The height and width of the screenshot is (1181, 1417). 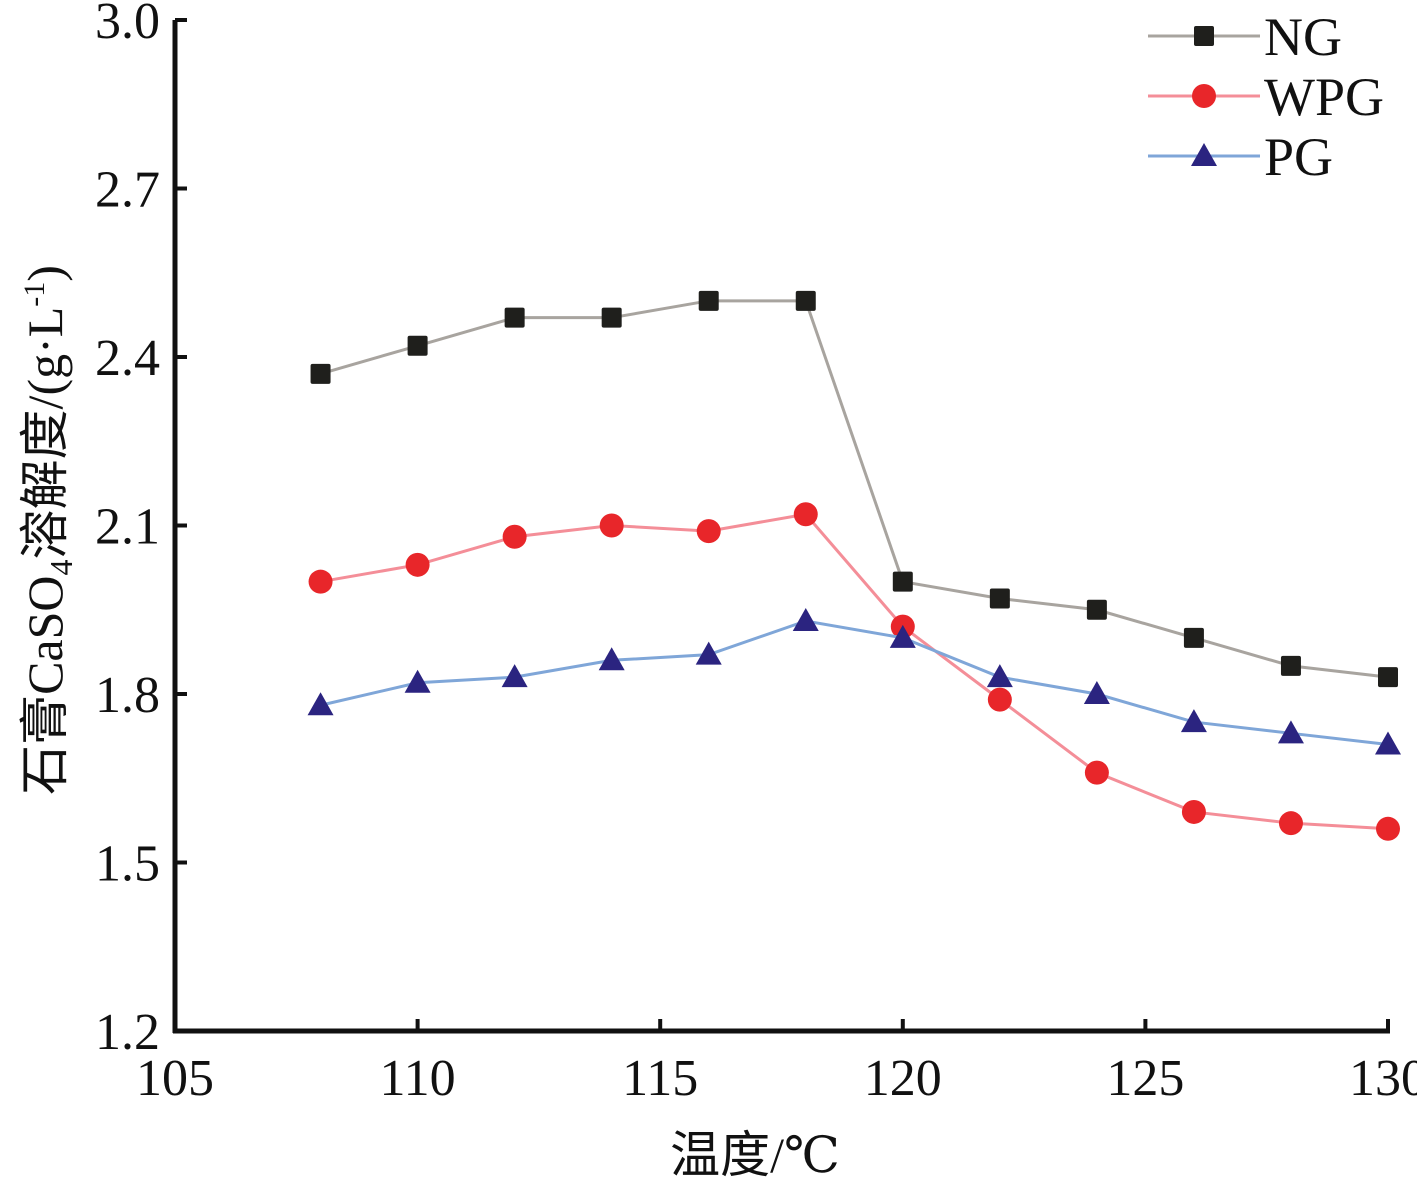 What do you see at coordinates (660, 1078) in the screenshot?
I see `x-tick-label: 115` at bounding box center [660, 1078].